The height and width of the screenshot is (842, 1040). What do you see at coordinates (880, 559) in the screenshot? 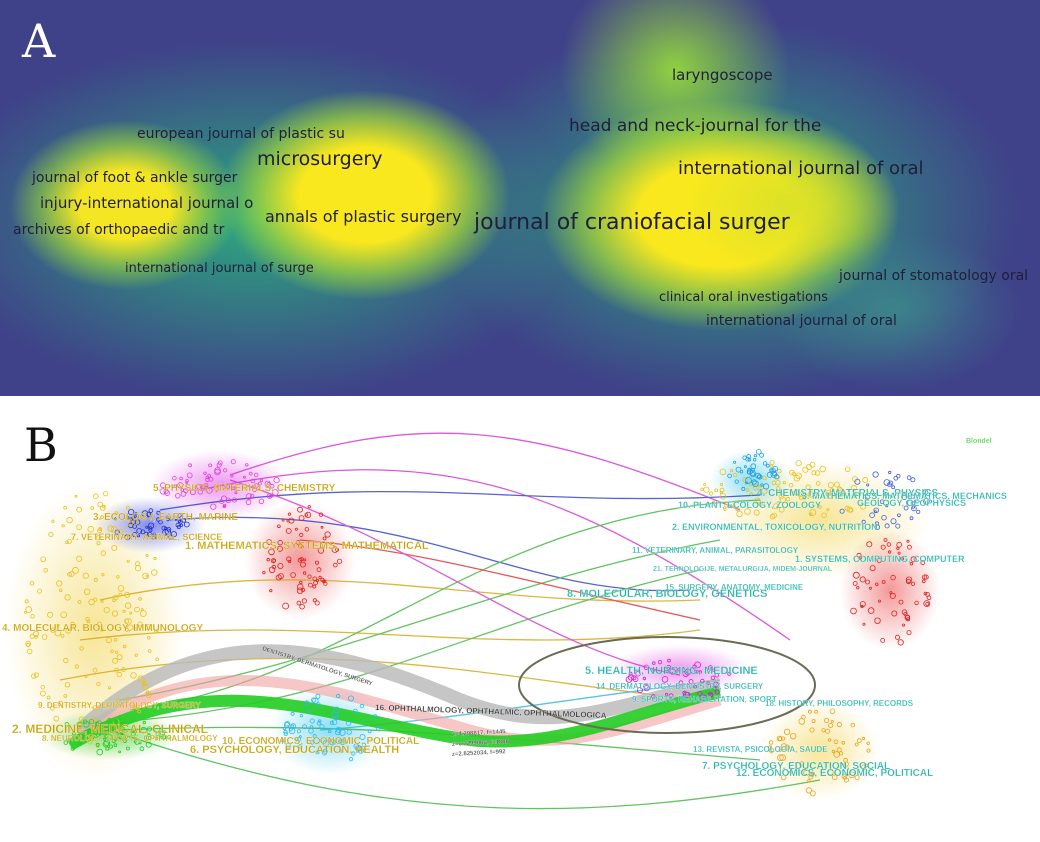
I see `right-cluster-label: 1. SYSTEMS, COMPUTING, COMPUTER` at bounding box center [880, 559].